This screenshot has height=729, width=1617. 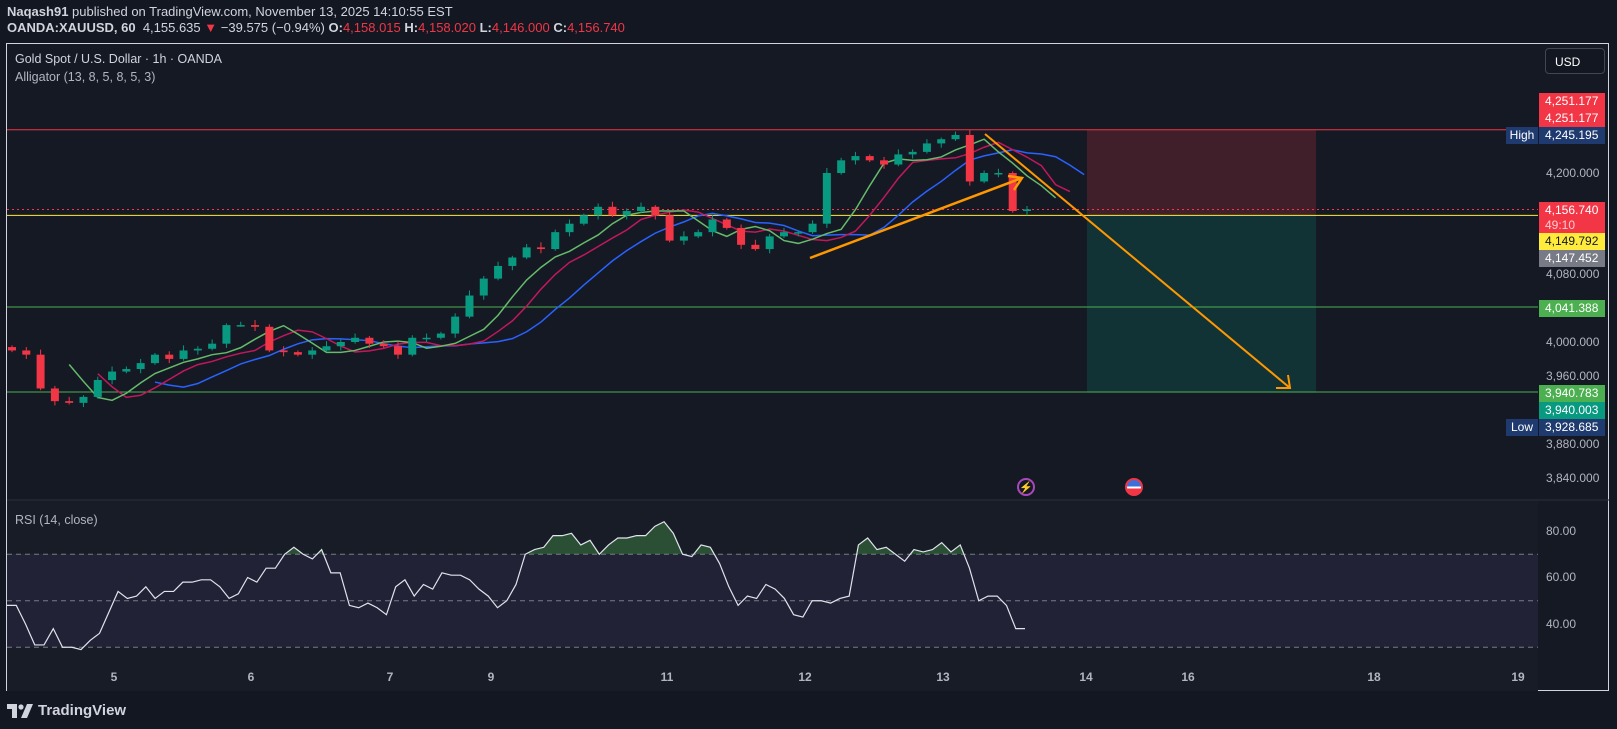 What do you see at coordinates (38, 11) in the screenshot?
I see `author: Naqash91` at bounding box center [38, 11].